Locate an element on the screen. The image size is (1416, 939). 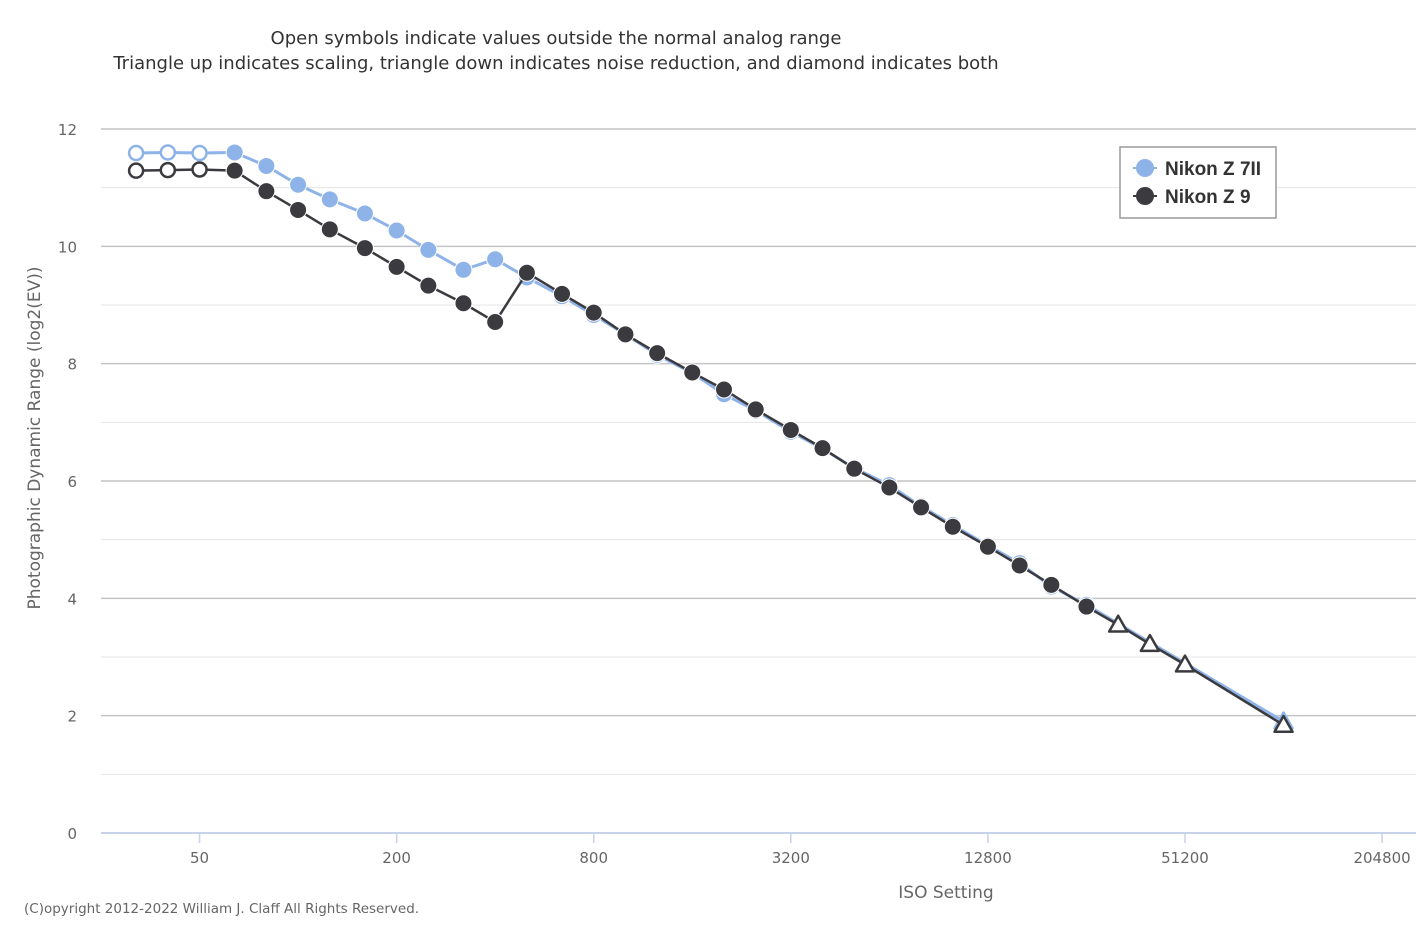
y-axis-ticks: 0 2 4 6 8 10 12 is located at coordinates (67, 482).